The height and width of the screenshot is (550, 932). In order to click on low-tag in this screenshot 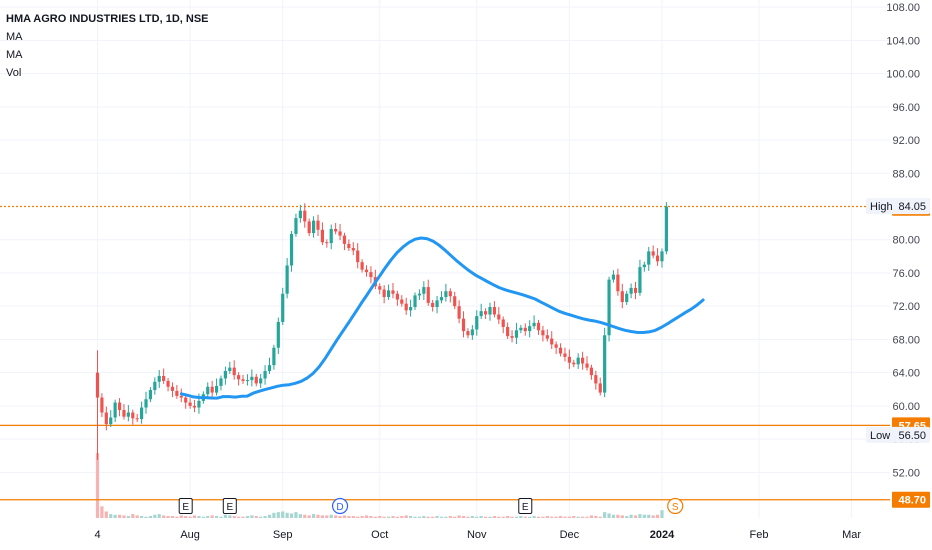, I will do `click(898, 434)`.